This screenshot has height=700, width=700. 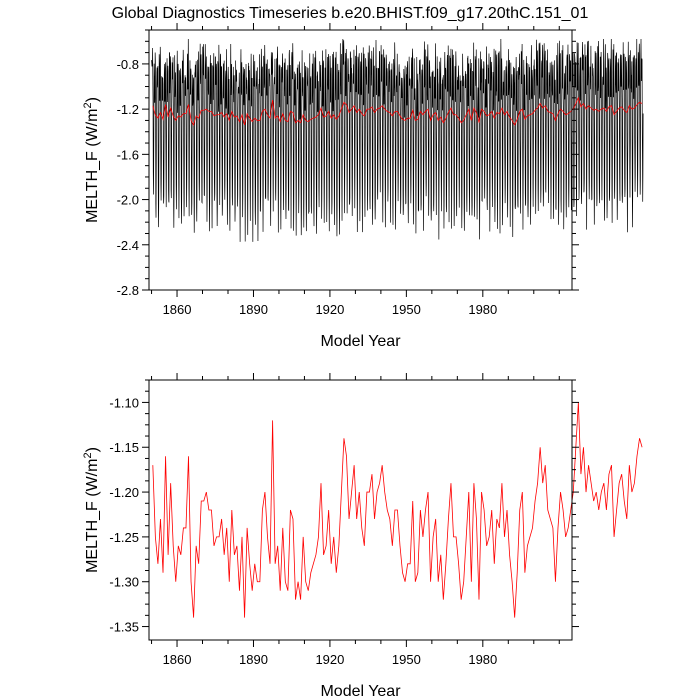 I want to click on y-tick-label: -2.8, so click(x=128, y=290).